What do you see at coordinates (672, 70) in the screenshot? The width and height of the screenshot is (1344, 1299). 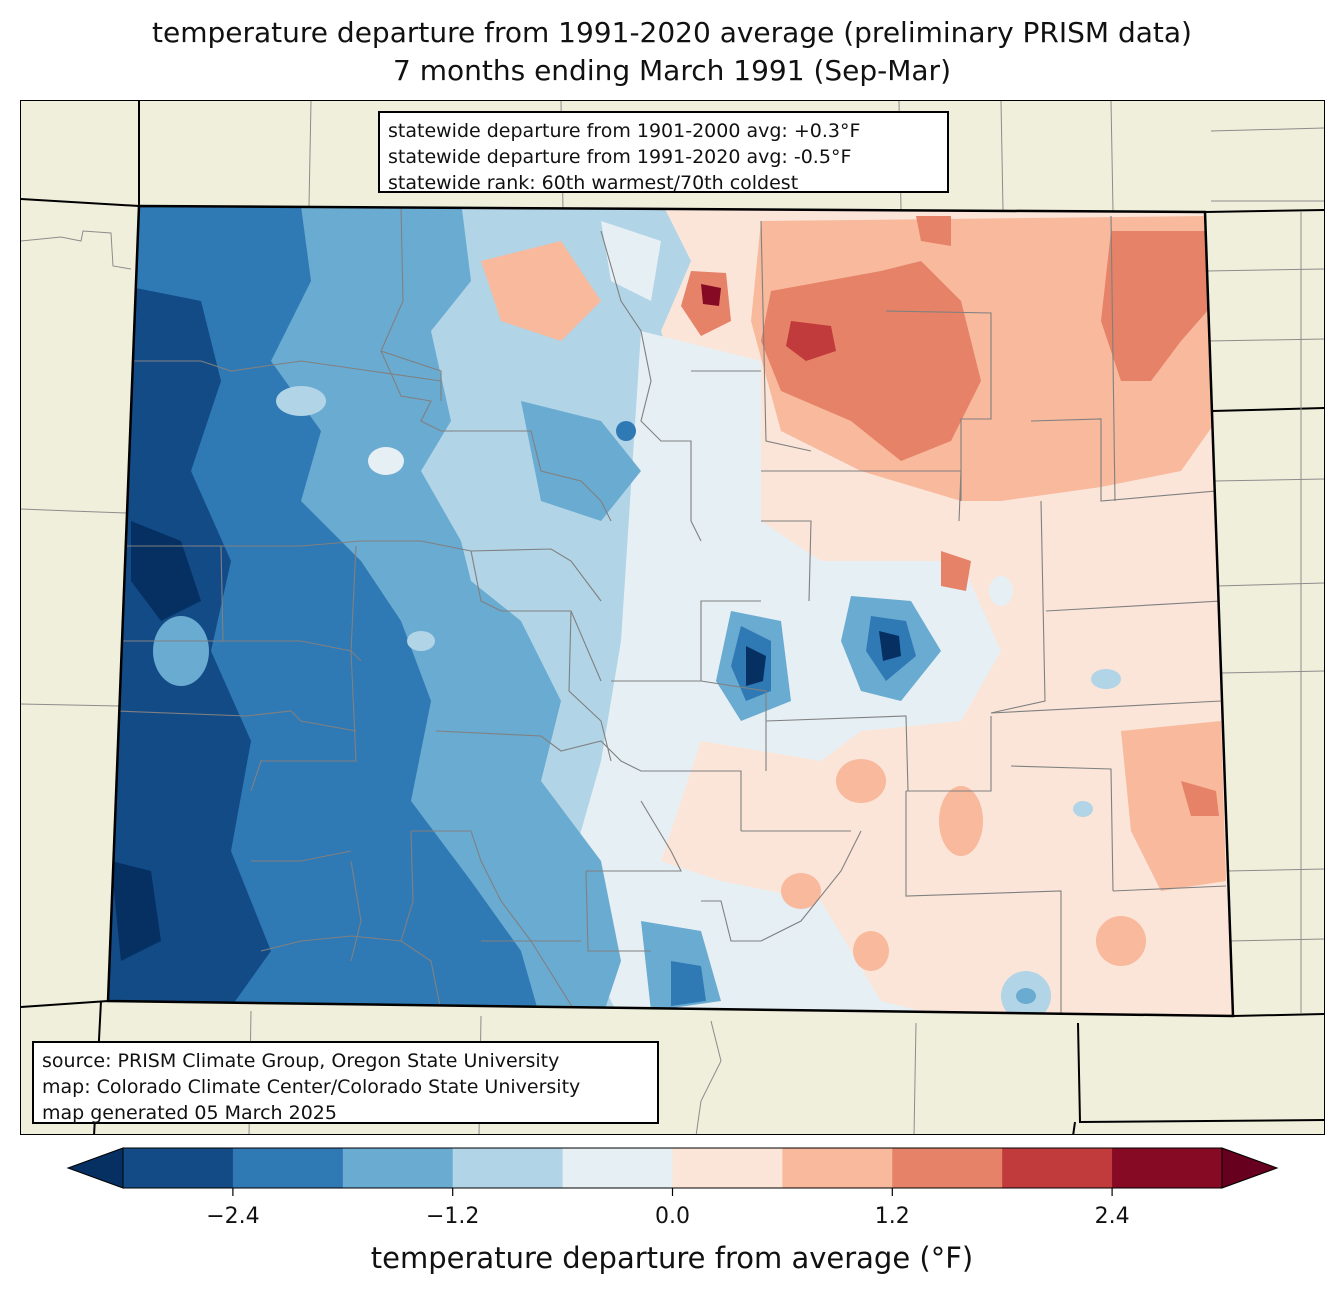 I see `map-title-line-2: 7 months ending March 1991 (Sep-Mar)` at bounding box center [672, 70].